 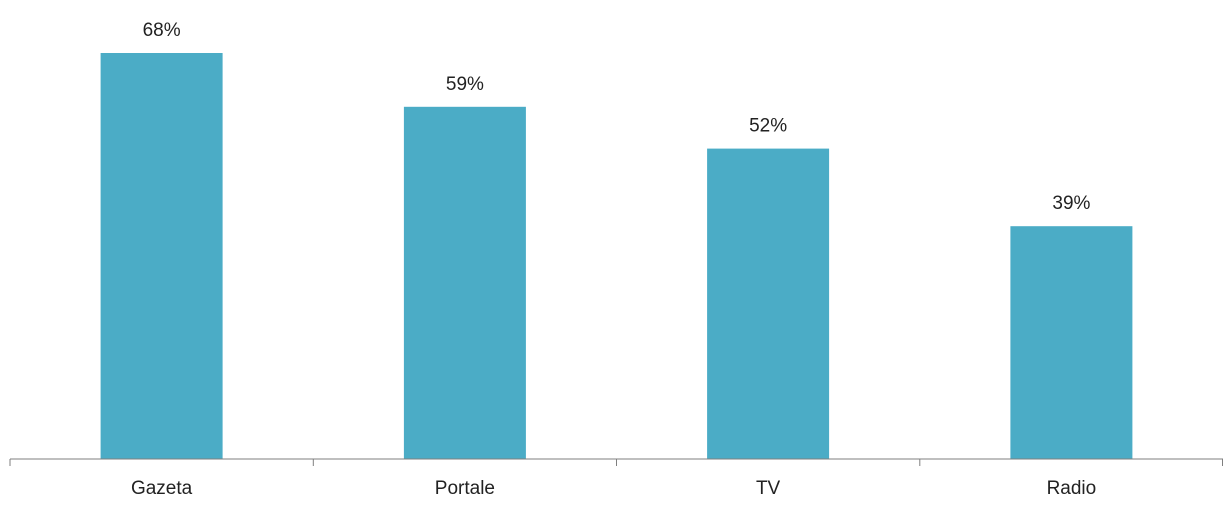 What do you see at coordinates (613, 488) in the screenshot?
I see `category-labels-layer: Gazeta Portale TV Radio` at bounding box center [613, 488].